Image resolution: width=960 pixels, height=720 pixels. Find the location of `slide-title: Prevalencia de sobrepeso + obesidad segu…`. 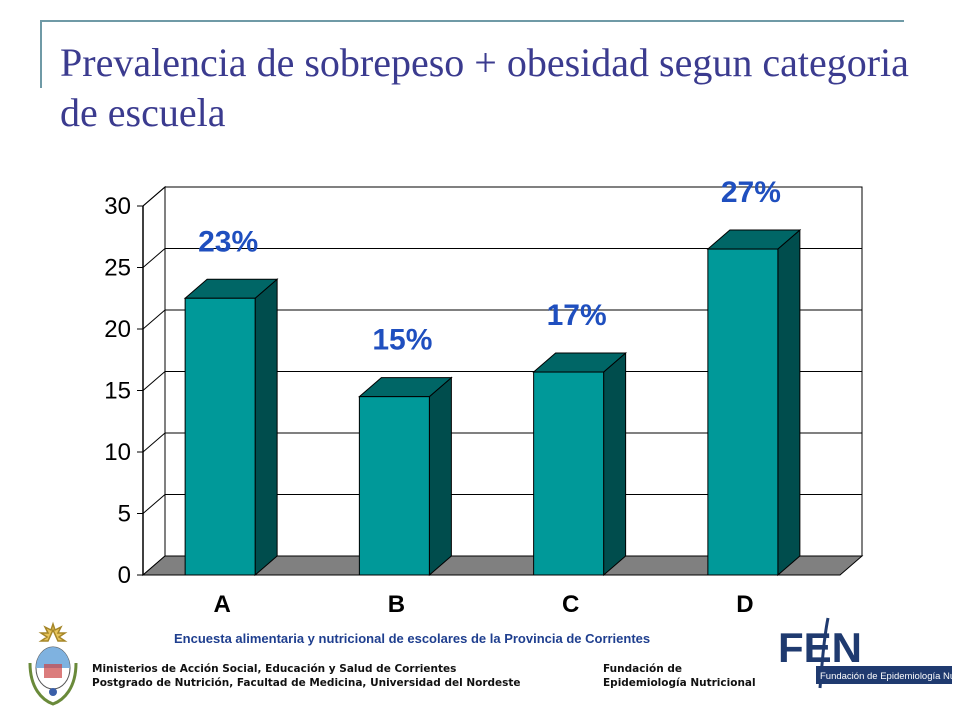

slide-title: Prevalencia de sobrepeso + obesidad segu… is located at coordinates (484, 87).